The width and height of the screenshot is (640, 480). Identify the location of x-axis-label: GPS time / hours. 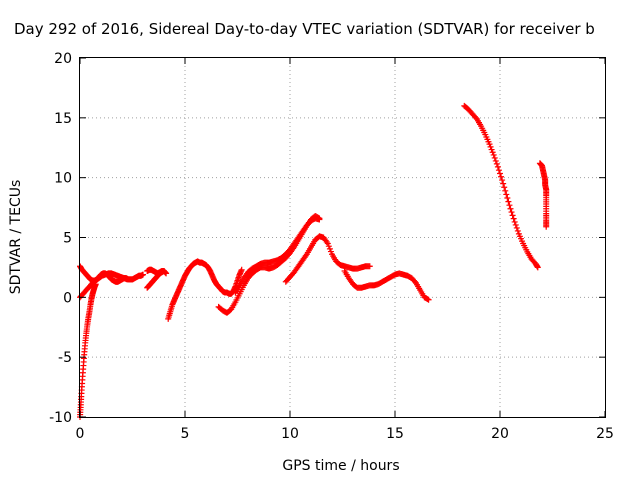
(340, 466).